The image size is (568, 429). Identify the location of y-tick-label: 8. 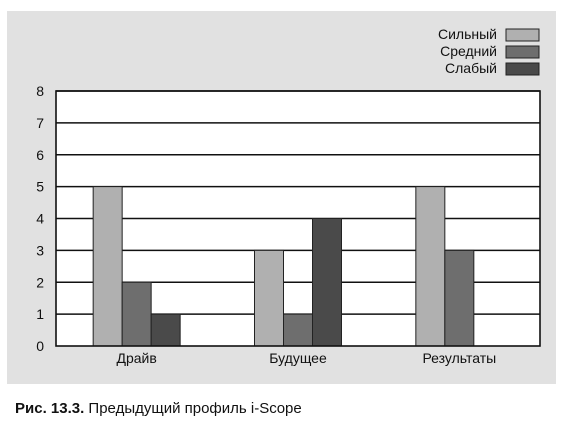
(40, 91).